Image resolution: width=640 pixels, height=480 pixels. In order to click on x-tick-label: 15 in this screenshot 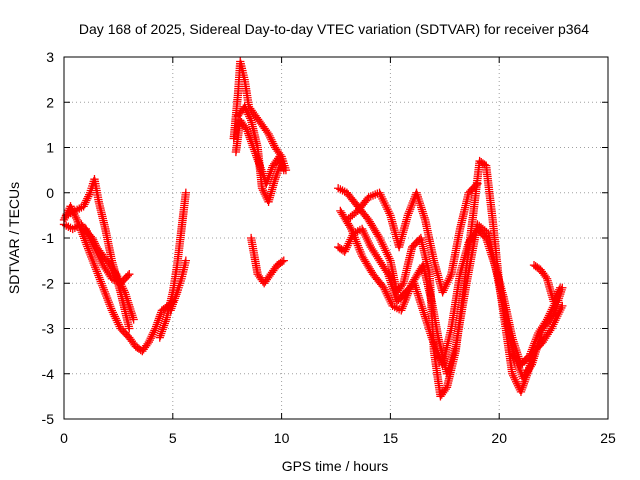, I will do `click(391, 438)`.